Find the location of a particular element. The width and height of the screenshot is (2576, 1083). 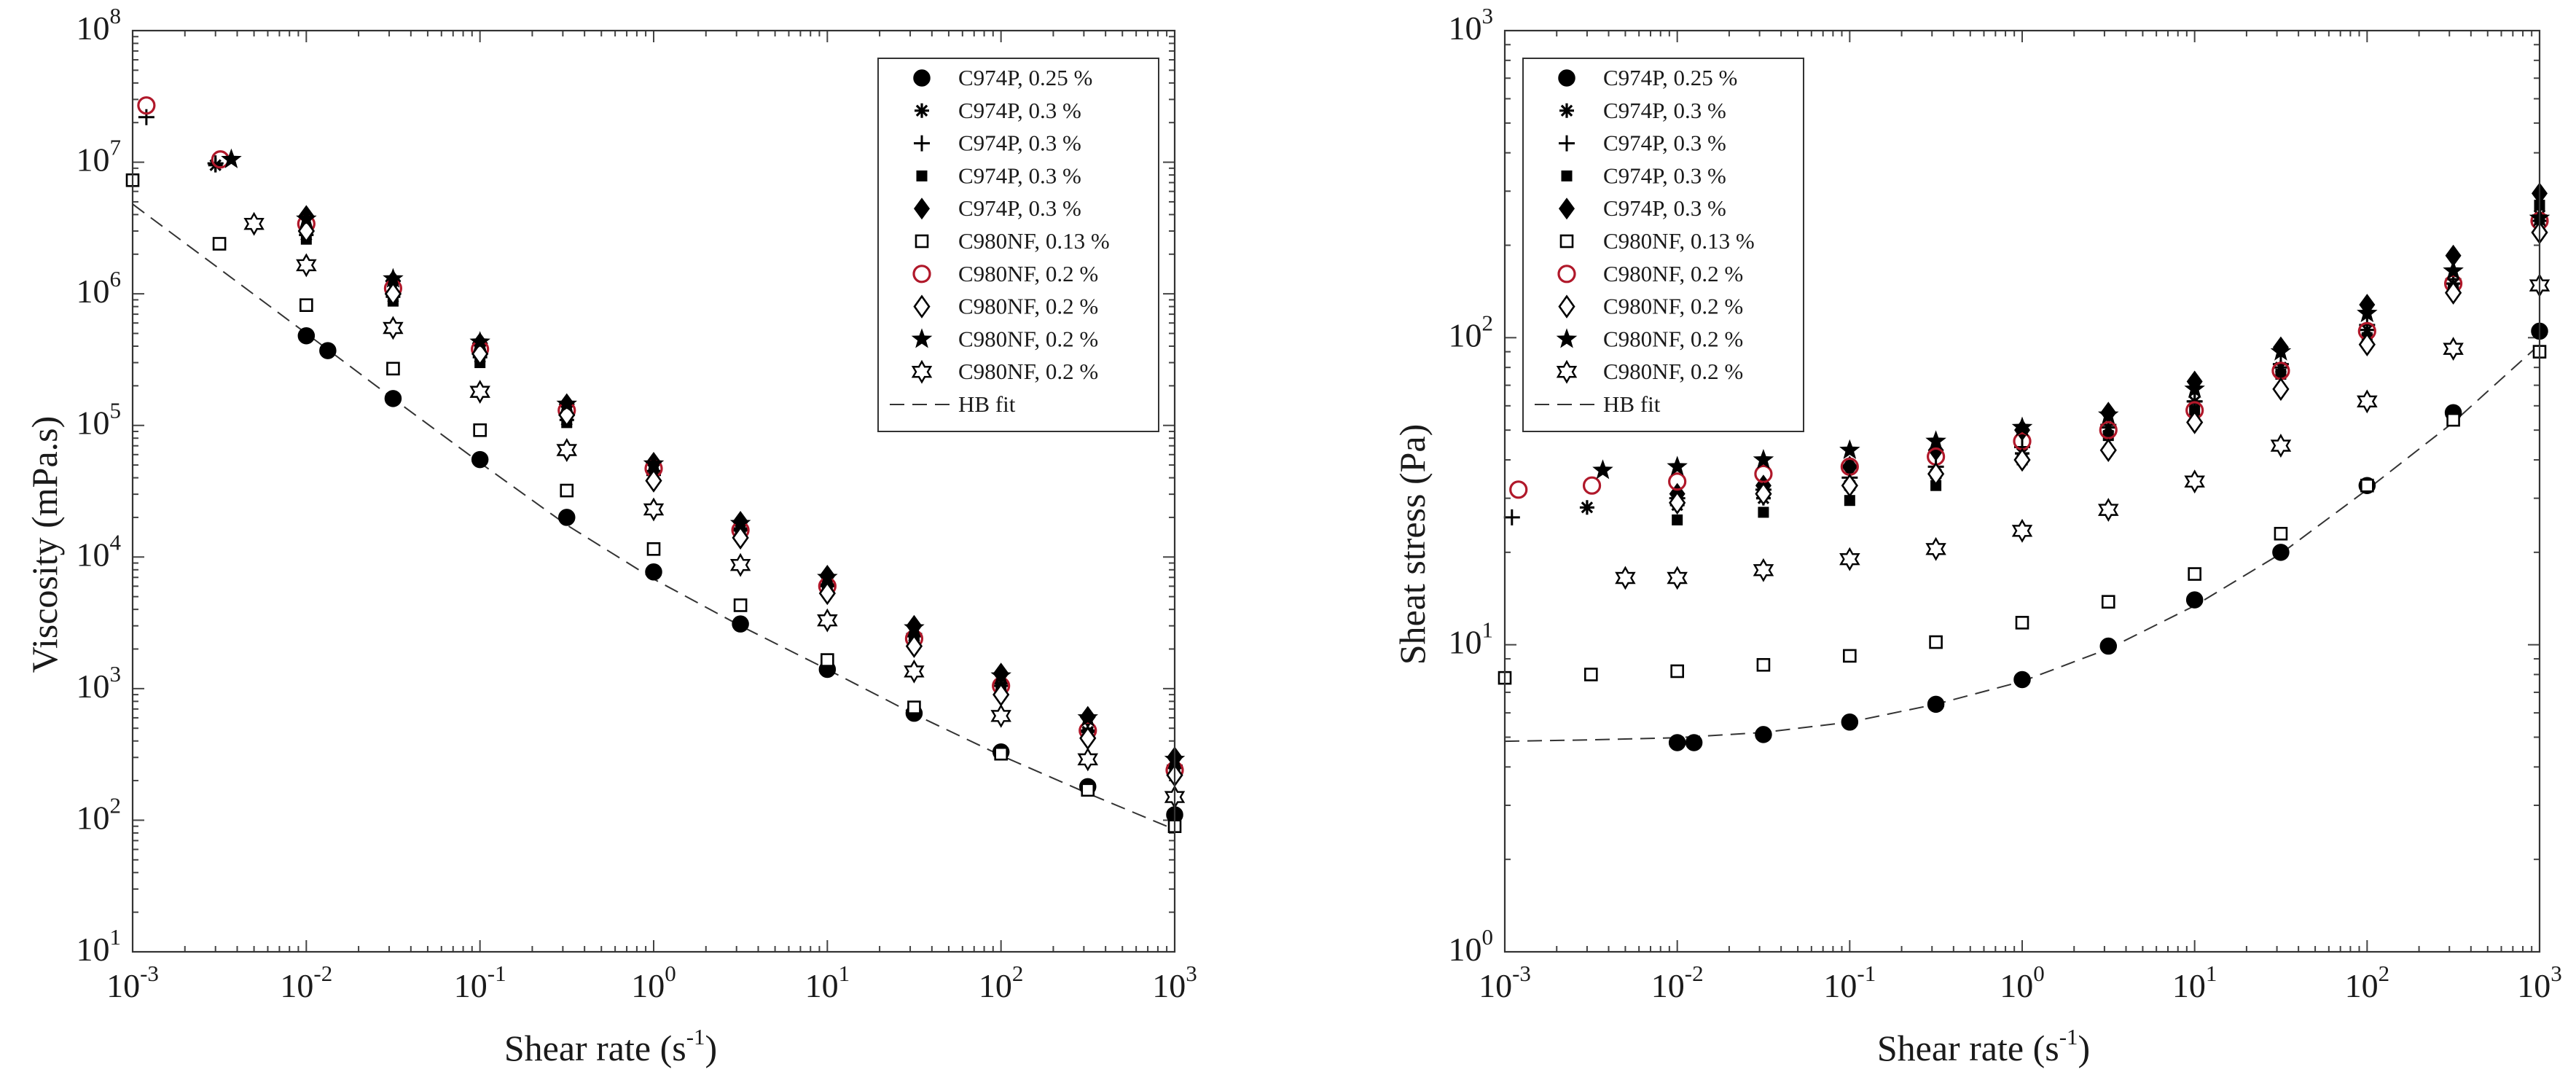

shear-stress-x-tick-label: 10⁻¹ is located at coordinates (1849, 982).